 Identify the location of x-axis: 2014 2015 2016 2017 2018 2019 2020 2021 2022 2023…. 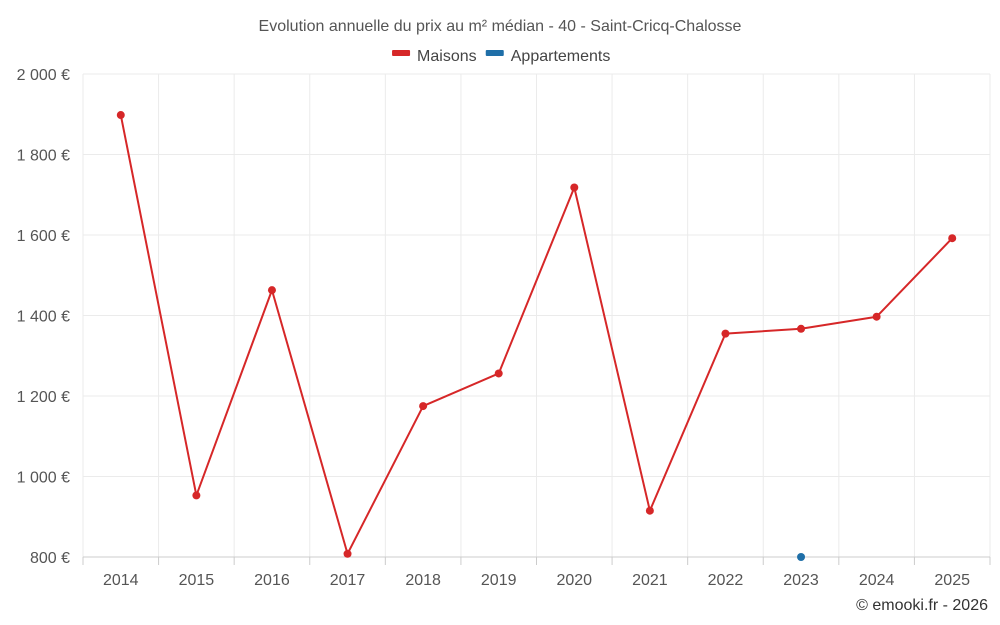
(536, 572).